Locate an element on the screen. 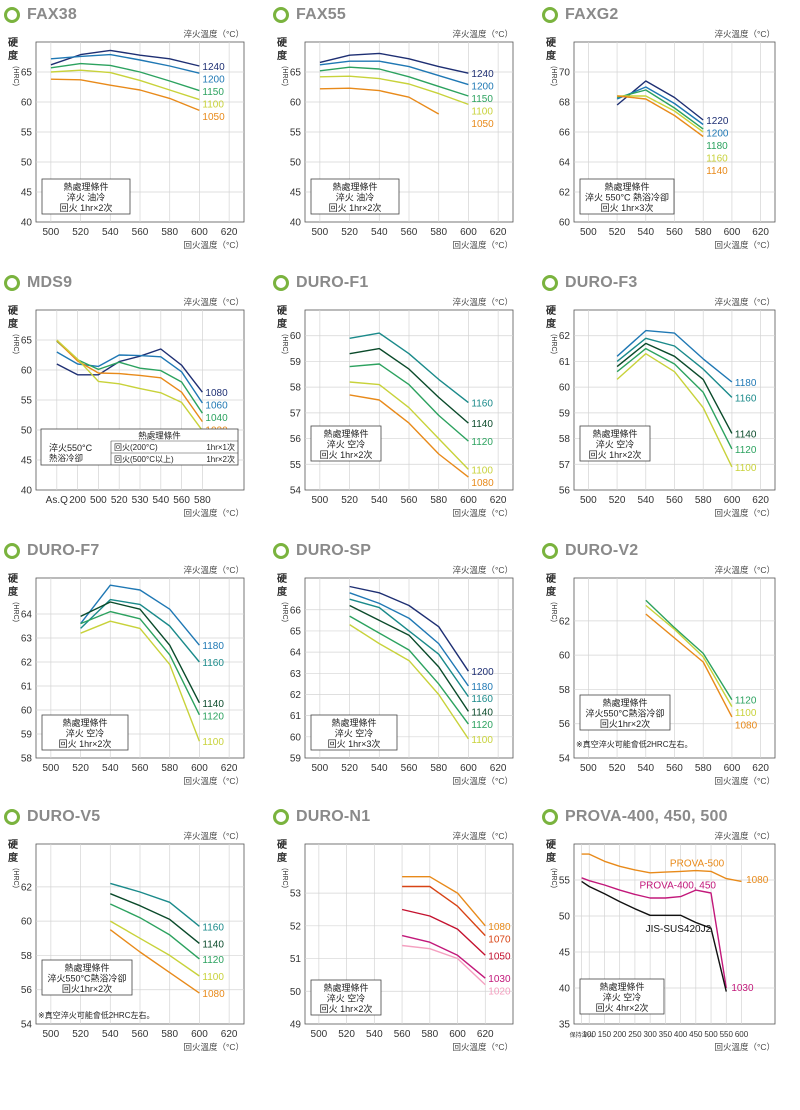 The width and height of the screenshot is (800, 1110). series-label: 1200 is located at coordinates (482, 672).